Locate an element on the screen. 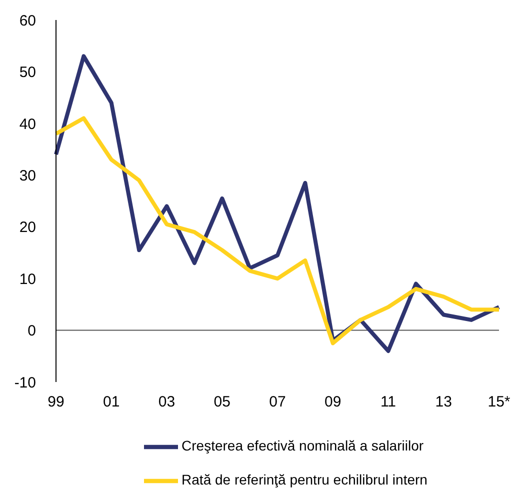 The image size is (513, 498). x-tick-label: 05 is located at coordinates (222, 402).